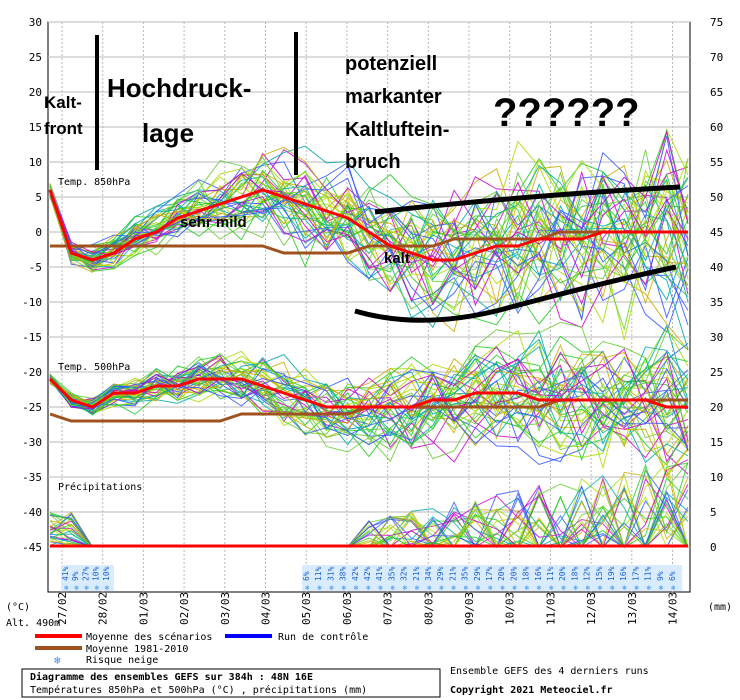  What do you see at coordinates (531, 690) in the screenshot?
I see `footer-copyright: Copyright 2021 Meteociel.fr` at bounding box center [531, 690].